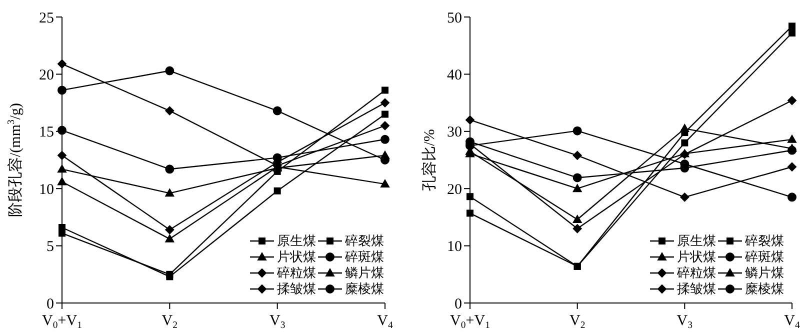 The image size is (800, 334). I want to click on y-tick-label: 25, so click(46, 18).